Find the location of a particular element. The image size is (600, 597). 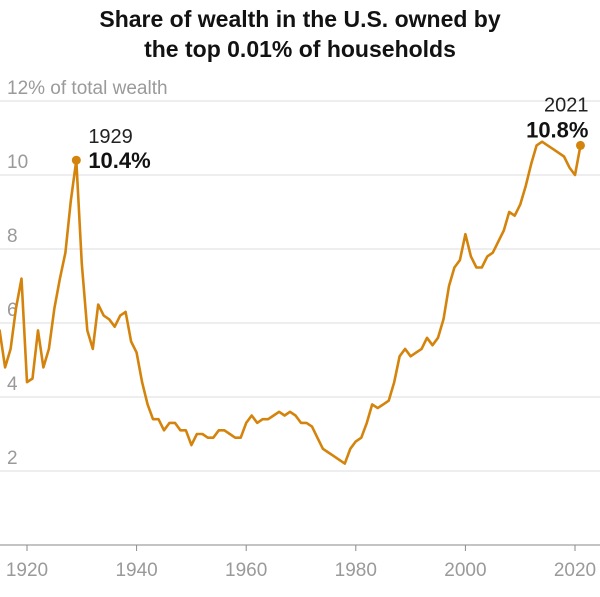

x-tick-label: 2020 is located at coordinates (575, 570).